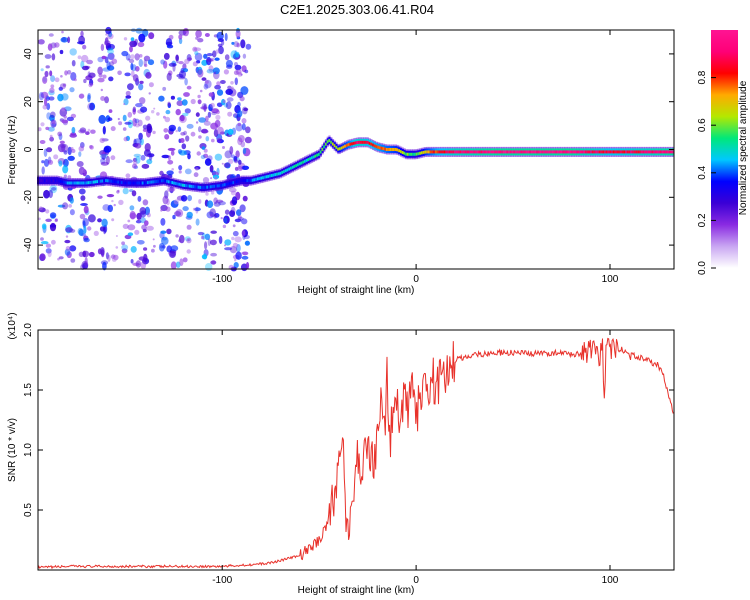 The width and height of the screenshot is (750, 600). What do you see at coordinates (610, 580) in the screenshot?
I see `snr-x-tick-label: 100` at bounding box center [610, 580].